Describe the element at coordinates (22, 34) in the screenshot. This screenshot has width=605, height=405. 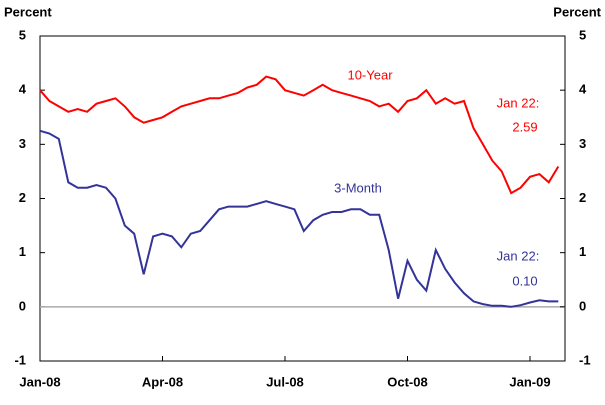
I see `y-tick-label: 5` at that location.